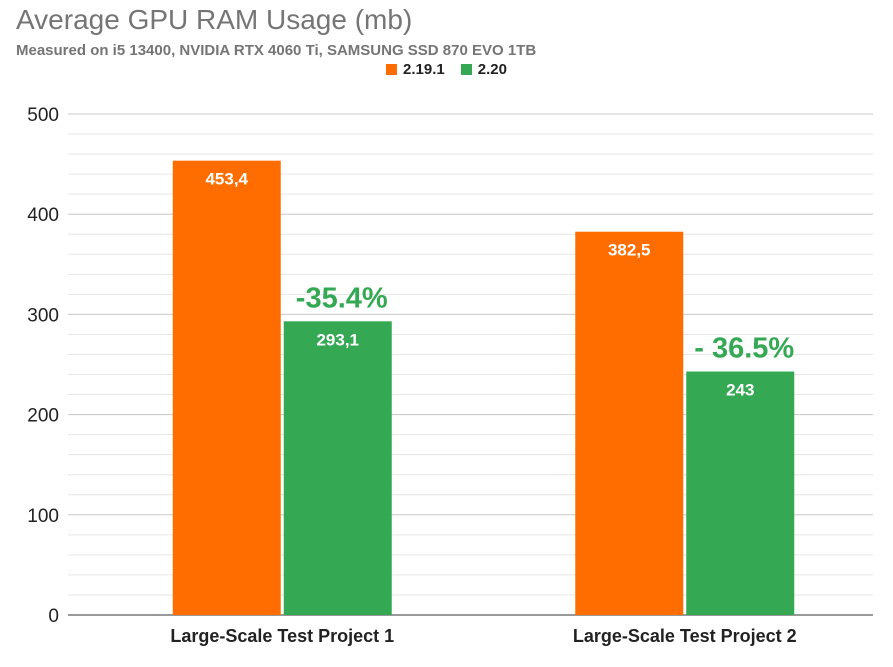  Describe the element at coordinates (740, 390) in the screenshot. I see `data-label: 243` at that location.